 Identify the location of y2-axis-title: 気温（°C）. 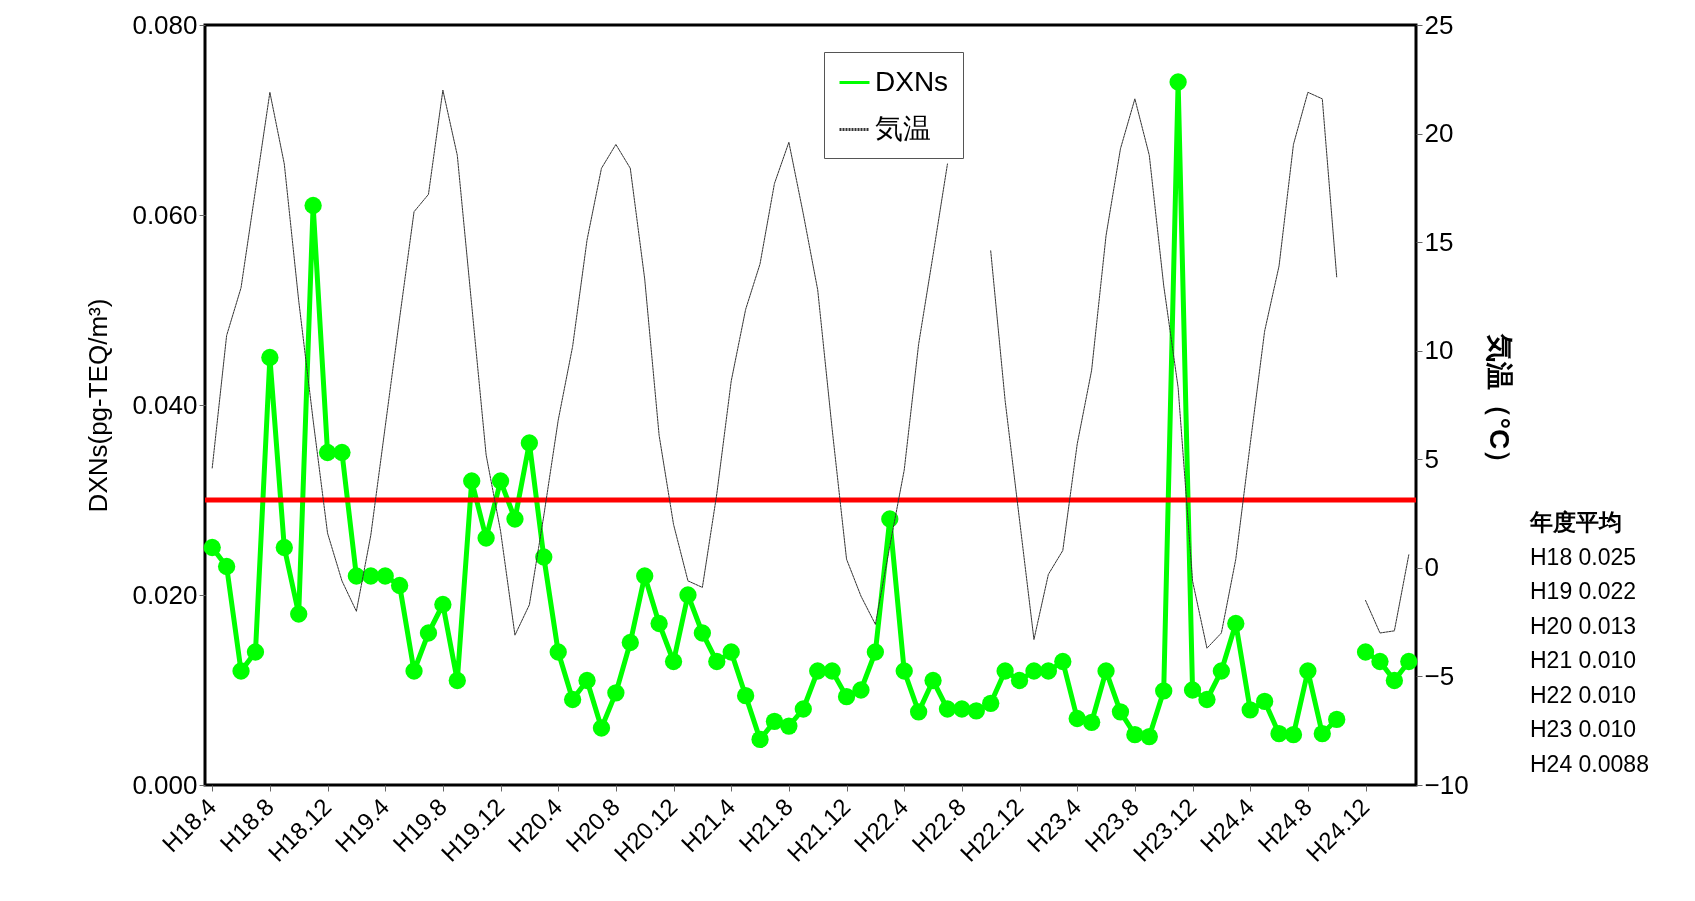
(1499, 405).